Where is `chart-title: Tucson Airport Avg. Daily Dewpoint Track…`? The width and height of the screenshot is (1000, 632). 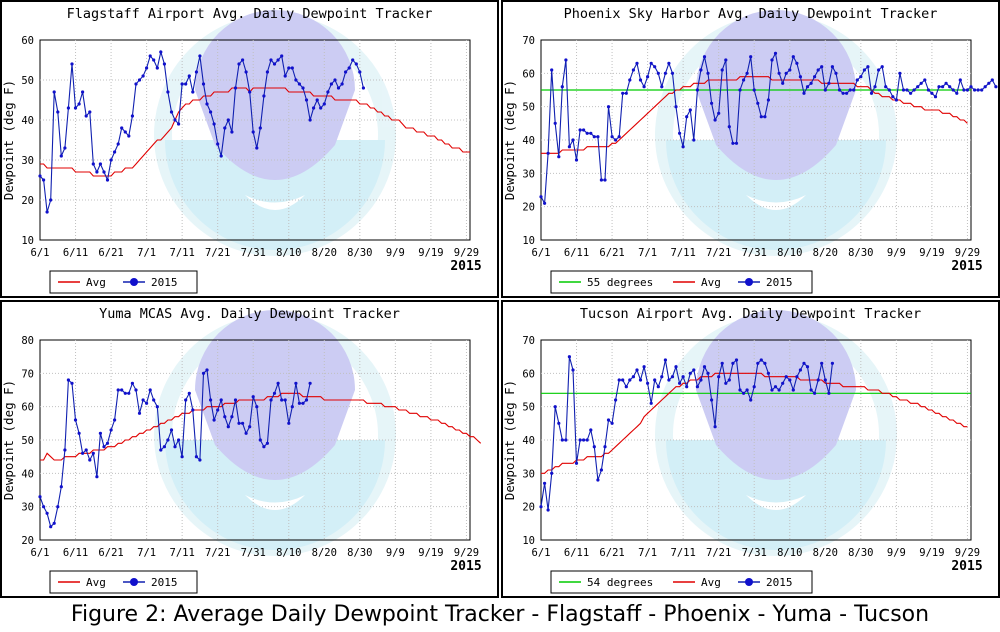 chart-title: Tucson Airport Avg. Daily Dewpoint Track… is located at coordinates (750, 314).